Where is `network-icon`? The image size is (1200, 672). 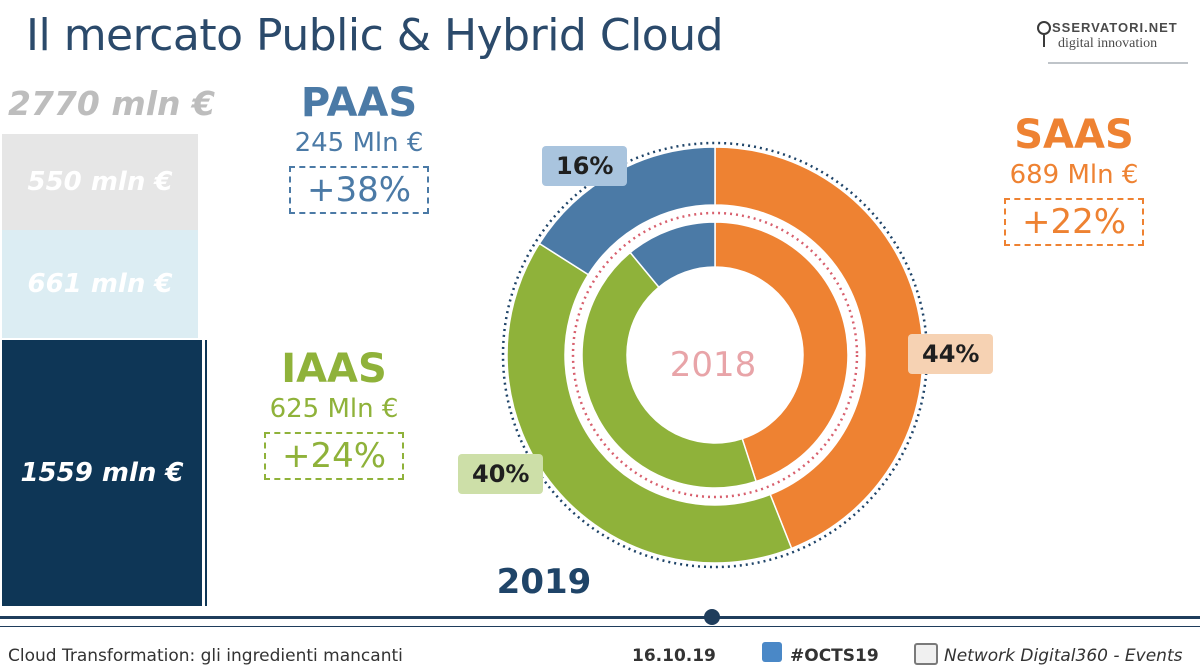
network-icon is located at coordinates (926, 654).